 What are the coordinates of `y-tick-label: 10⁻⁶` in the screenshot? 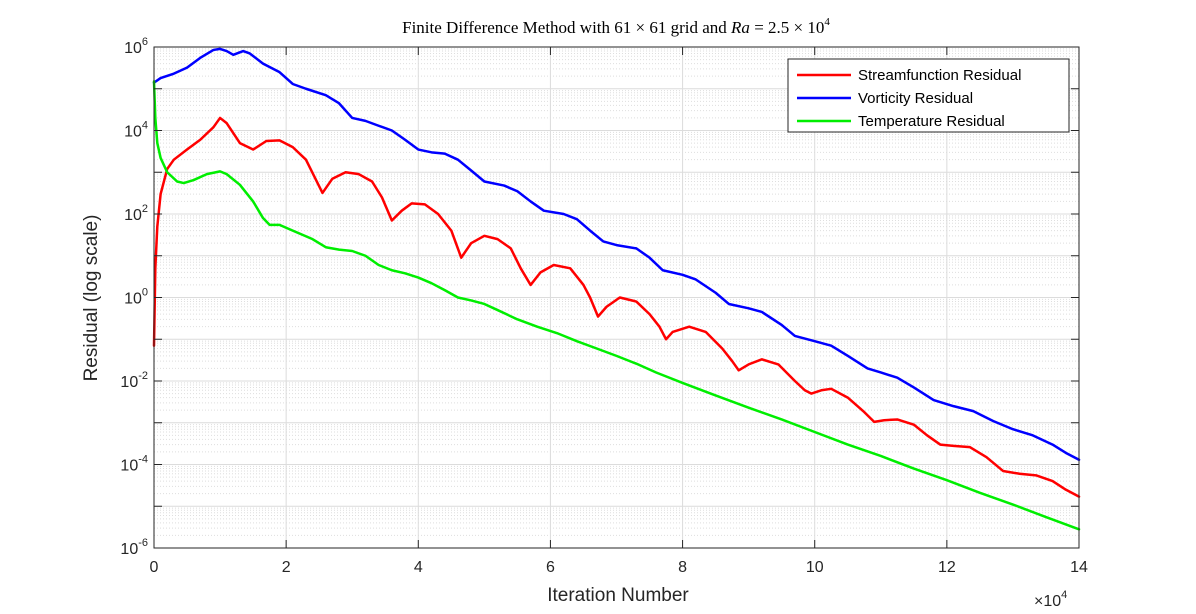 It's located at (134, 547).